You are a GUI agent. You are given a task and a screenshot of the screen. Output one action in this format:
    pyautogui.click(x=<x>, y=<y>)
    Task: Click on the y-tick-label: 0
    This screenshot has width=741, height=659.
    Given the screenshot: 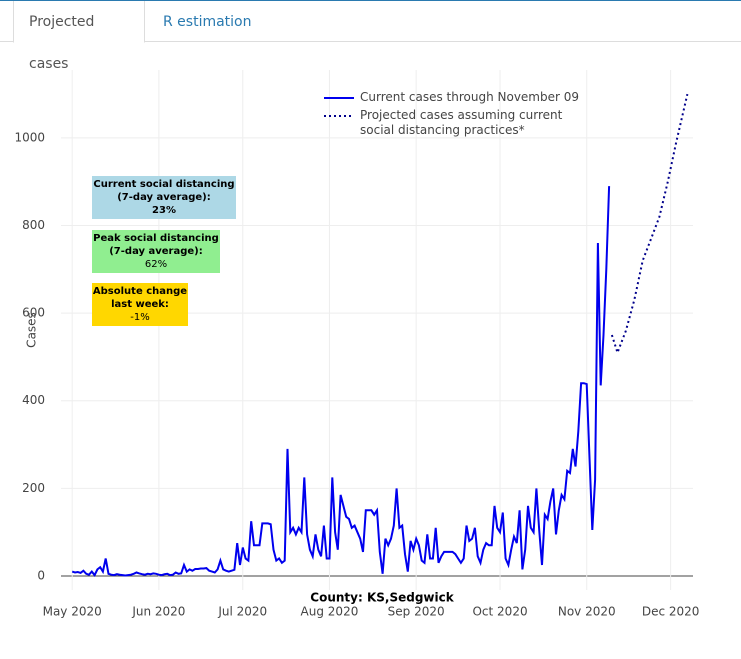 What is the action you would take?
    pyautogui.click(x=41, y=575)
    